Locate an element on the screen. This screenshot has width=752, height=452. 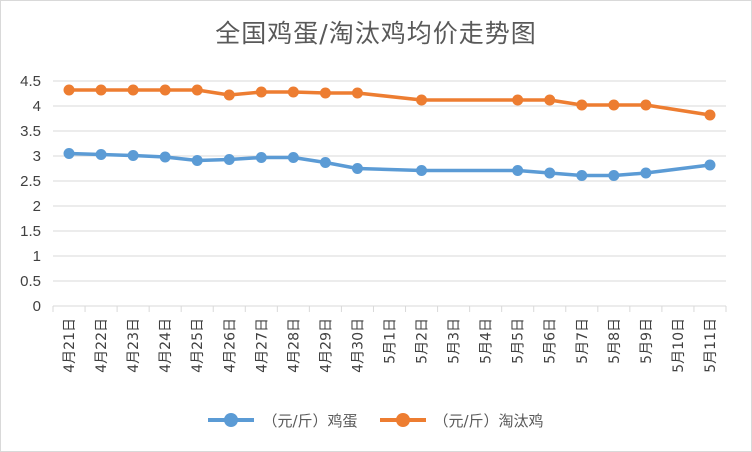
y-tick-label: 4 is located at coordinates (37, 106).